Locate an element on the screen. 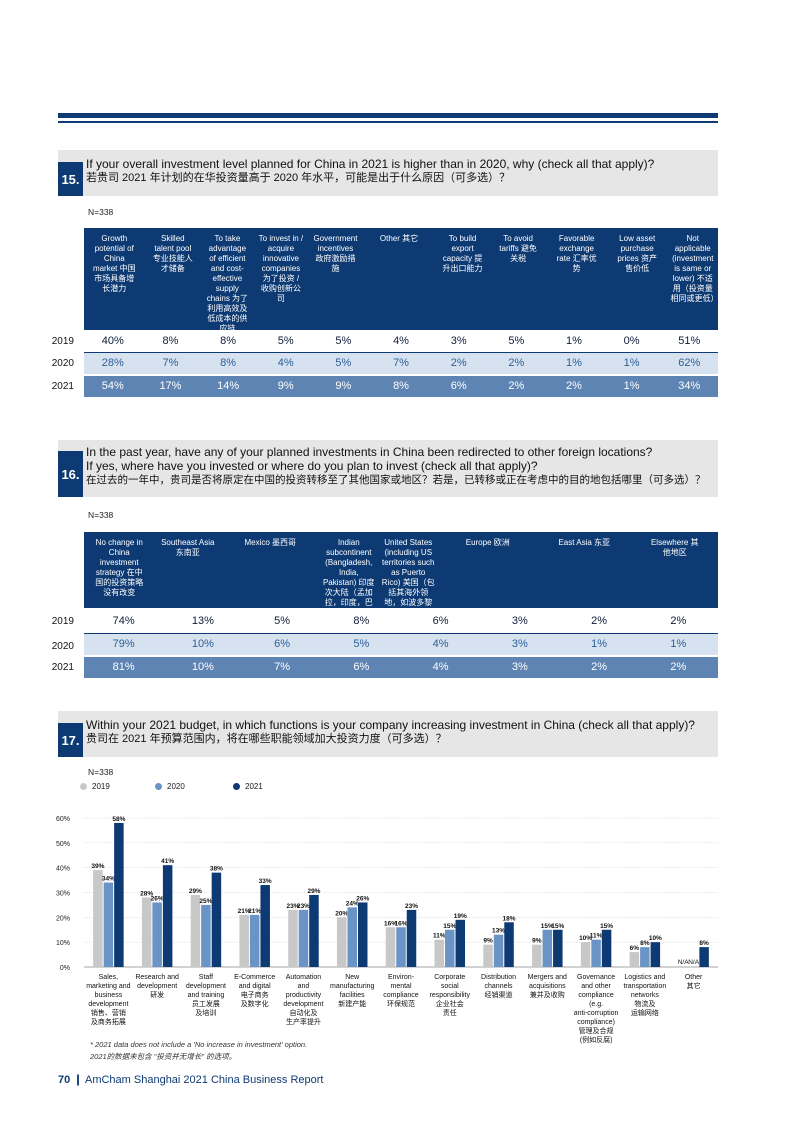 The width and height of the screenshot is (793, 1122). x-category-line: and is located at coordinates (304, 986).